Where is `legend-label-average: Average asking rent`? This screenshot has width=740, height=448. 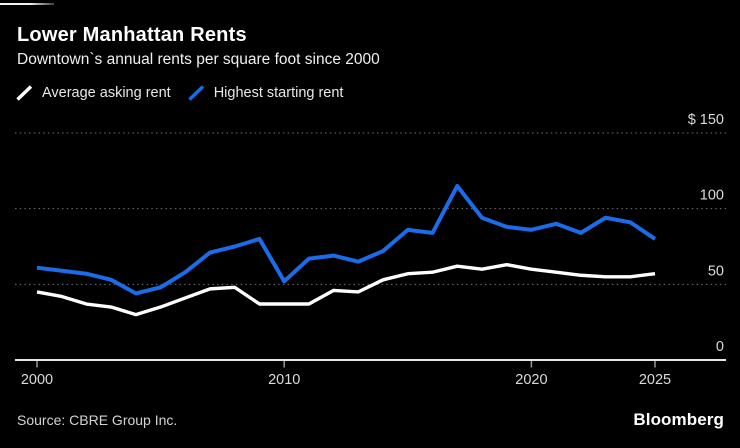
legend-label-average: Average asking rent is located at coordinates (106, 93).